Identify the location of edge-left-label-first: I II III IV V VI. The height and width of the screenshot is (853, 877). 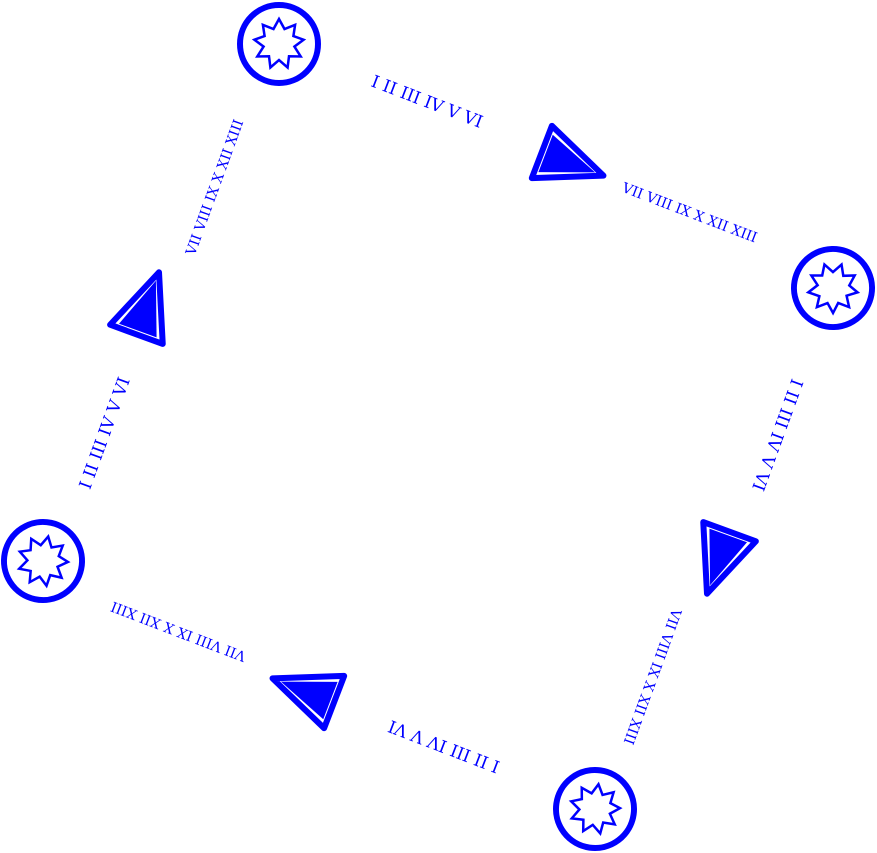
(105, 433).